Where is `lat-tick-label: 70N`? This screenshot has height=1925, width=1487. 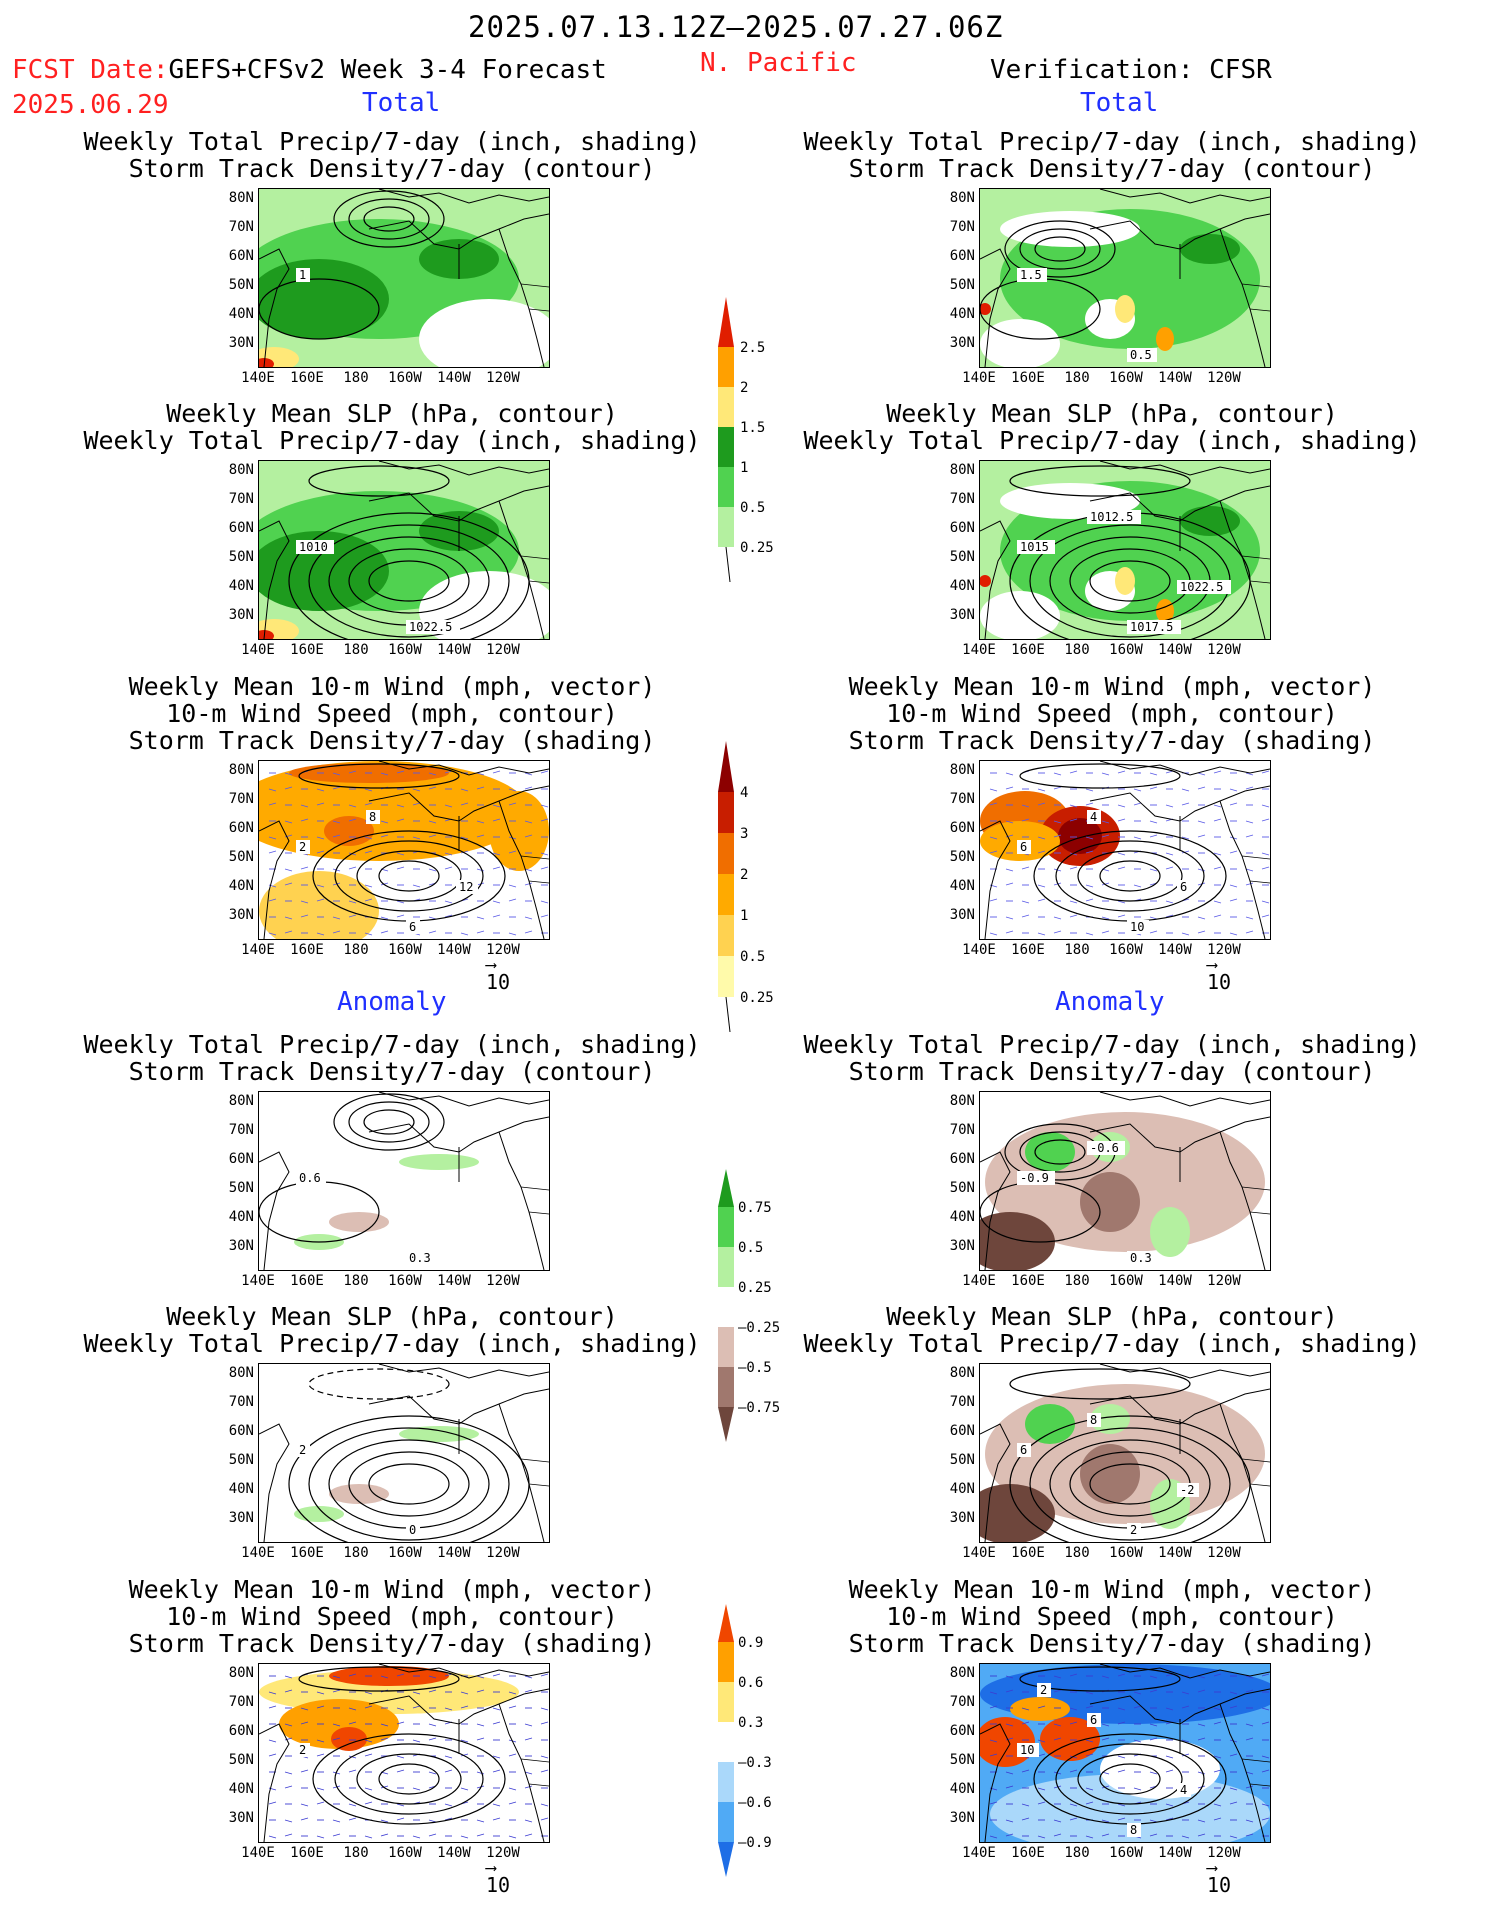 lat-tick-label: 70N is located at coordinates (962, 1702).